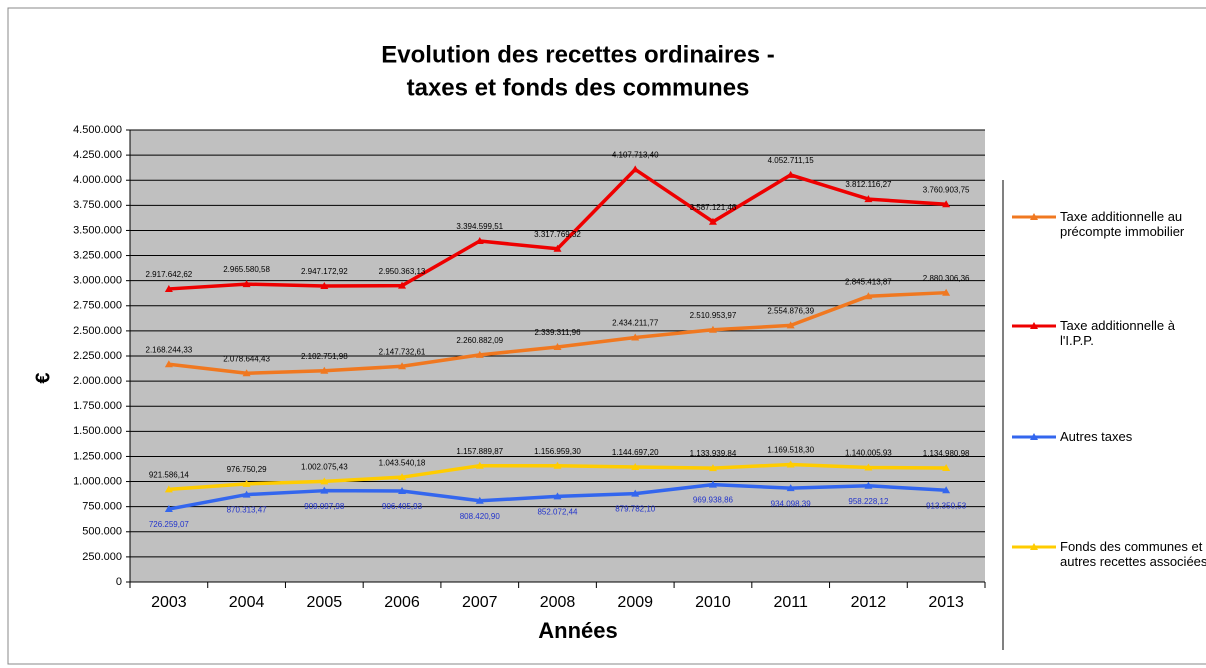 This screenshot has width=1206, height=668. What do you see at coordinates (324, 466) in the screenshot?
I see `data-label: 1.002.075,43` at bounding box center [324, 466].